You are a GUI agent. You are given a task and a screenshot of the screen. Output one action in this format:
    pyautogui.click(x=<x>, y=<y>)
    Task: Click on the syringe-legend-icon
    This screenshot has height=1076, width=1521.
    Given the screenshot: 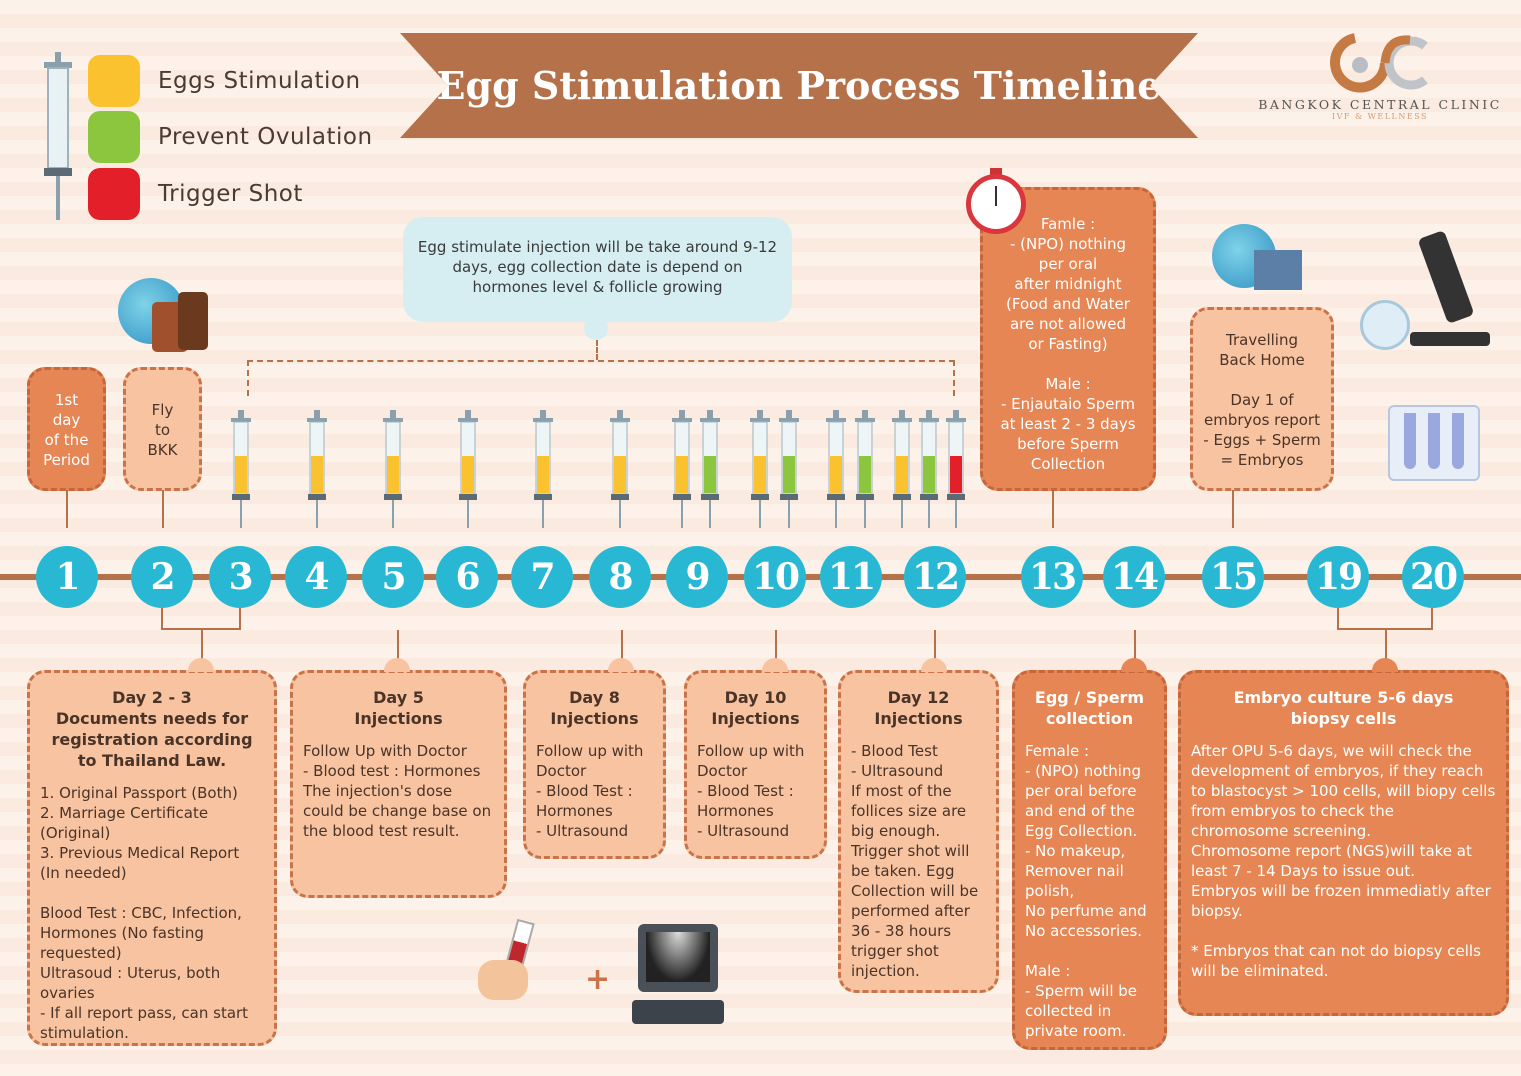 What is the action you would take?
    pyautogui.click(x=58, y=136)
    